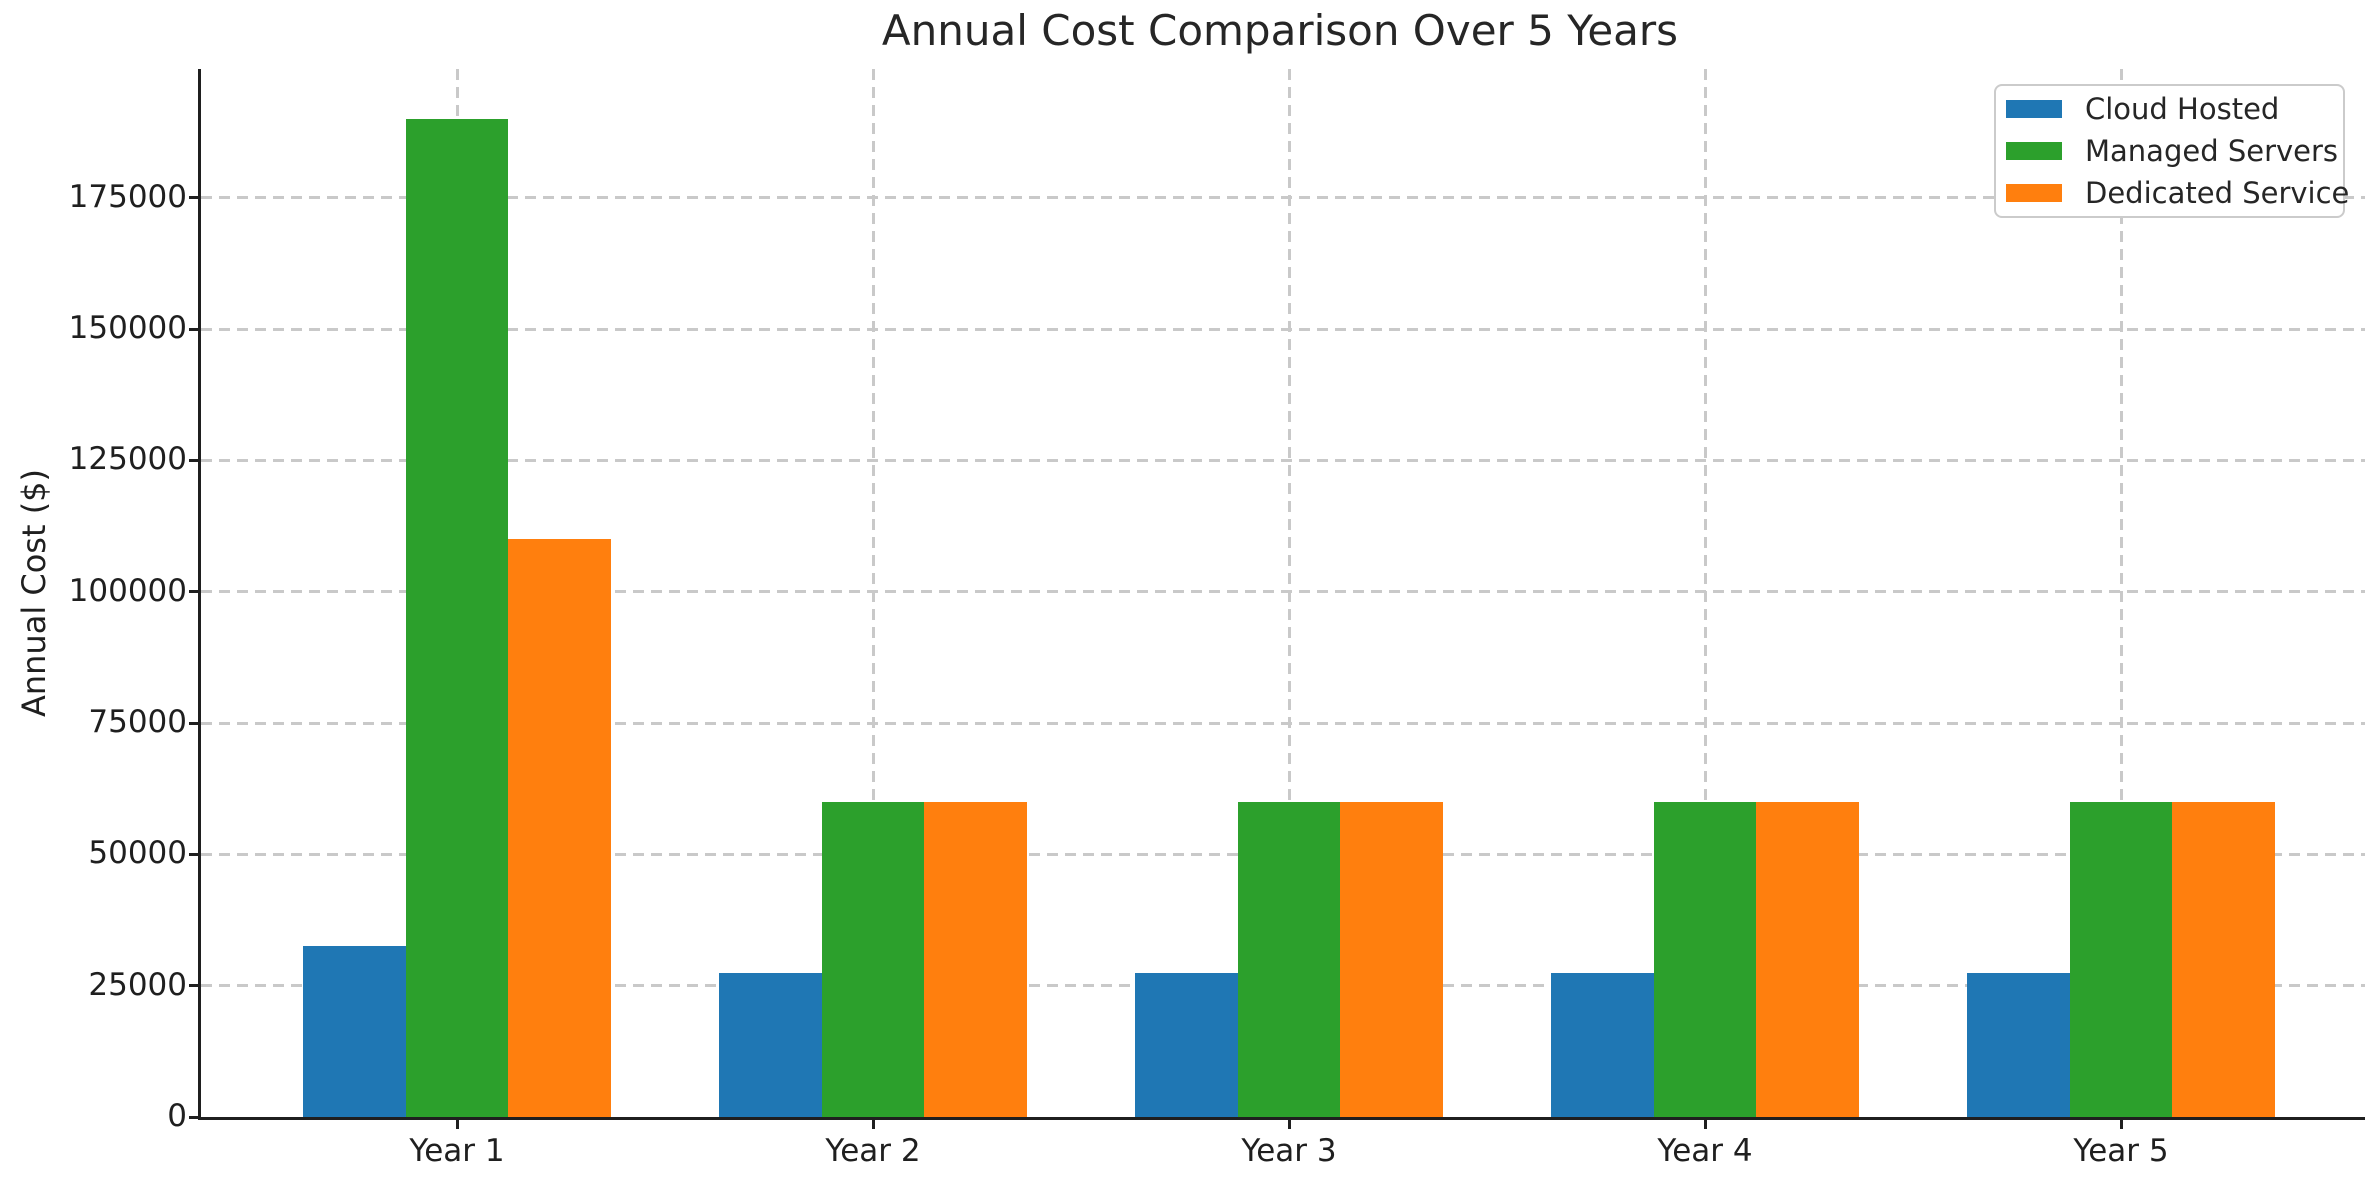 This screenshot has height=1180, width=2379. What do you see at coordinates (457, 1151) in the screenshot?
I see `x-tick-label-year-1: Year 1` at bounding box center [457, 1151].